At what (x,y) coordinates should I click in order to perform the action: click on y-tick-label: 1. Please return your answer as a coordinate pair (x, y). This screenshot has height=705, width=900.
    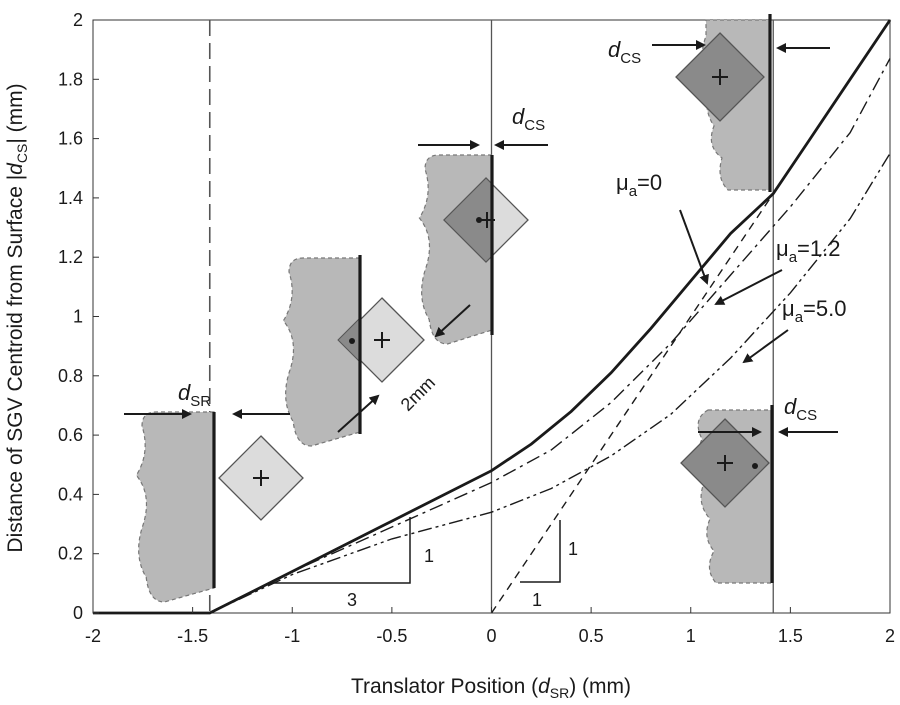
    Looking at the image, I should click on (78, 317).